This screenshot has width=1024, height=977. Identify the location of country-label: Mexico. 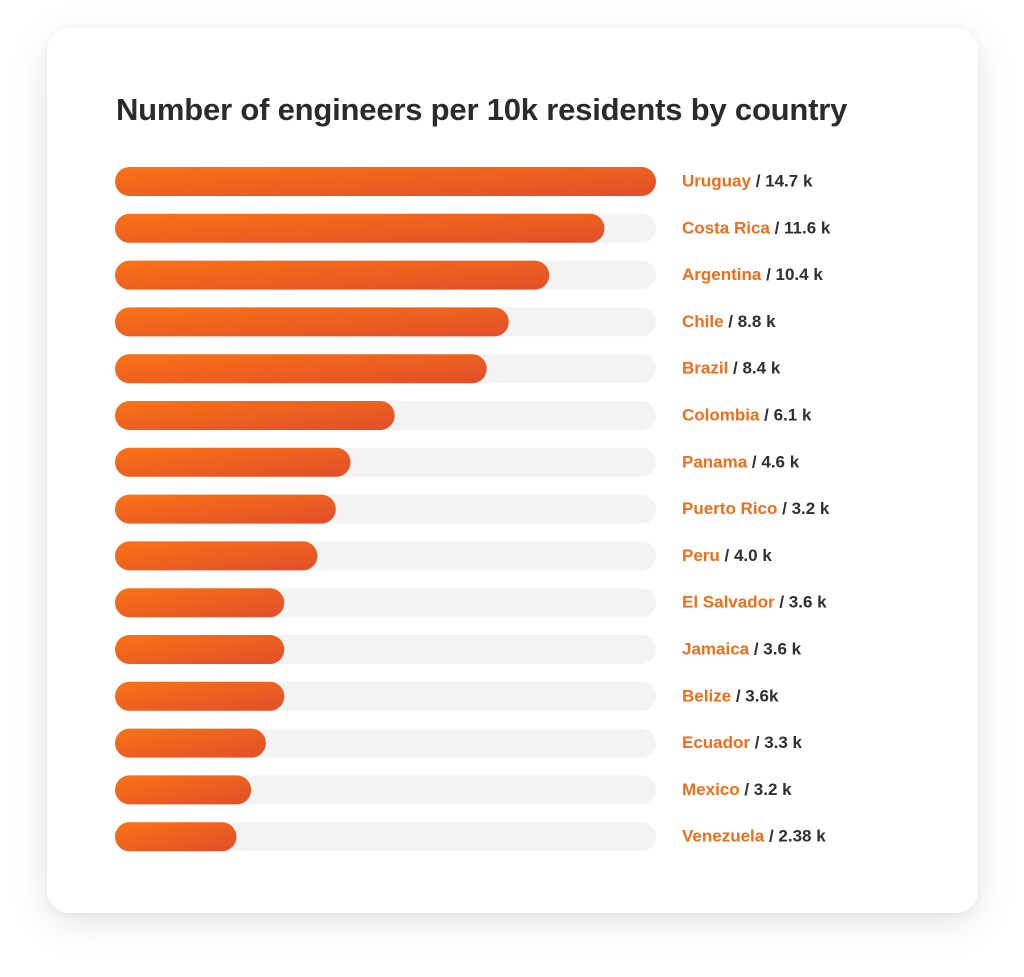
(711, 789).